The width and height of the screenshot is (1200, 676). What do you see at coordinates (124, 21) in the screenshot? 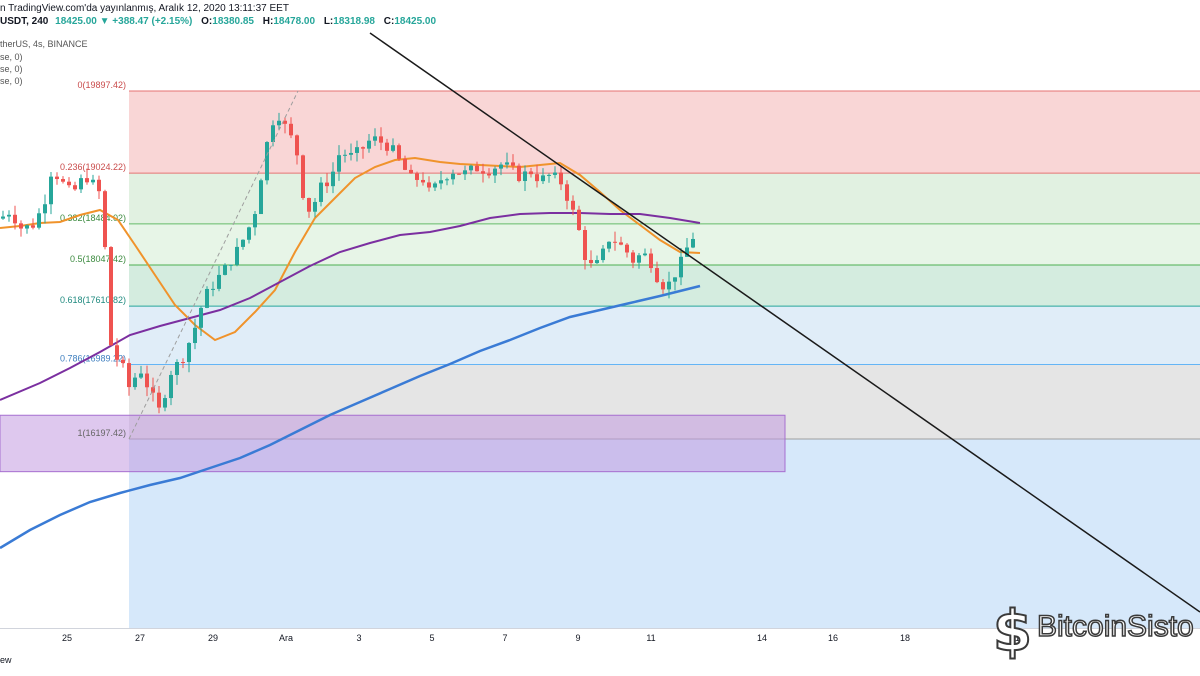
I see `price-change: 18425.00 ▼ +388.47 (+2.15%)` at bounding box center [124, 21].